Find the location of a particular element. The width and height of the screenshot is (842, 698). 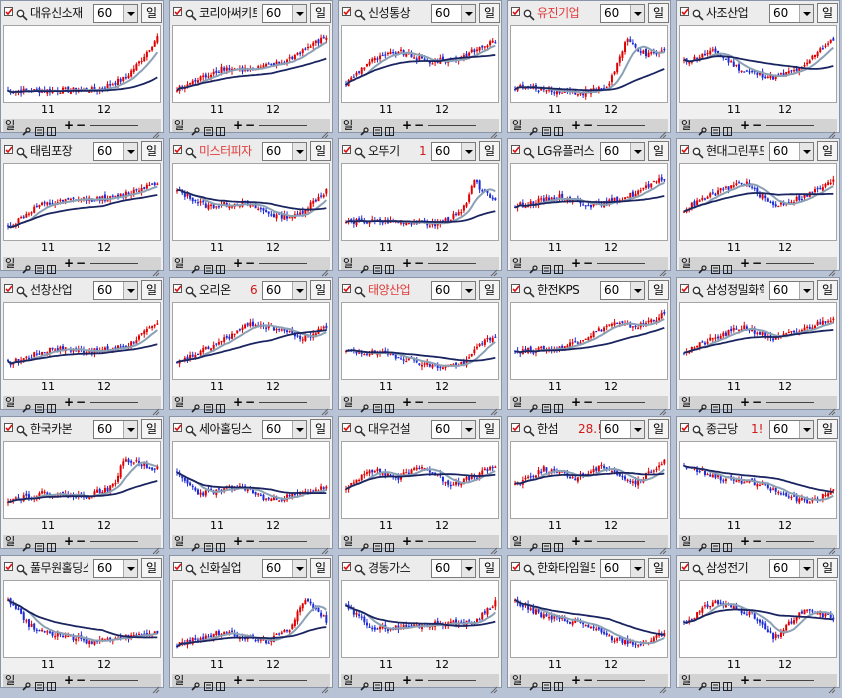

stock-name: 한국카본 is located at coordinates (51, 429).